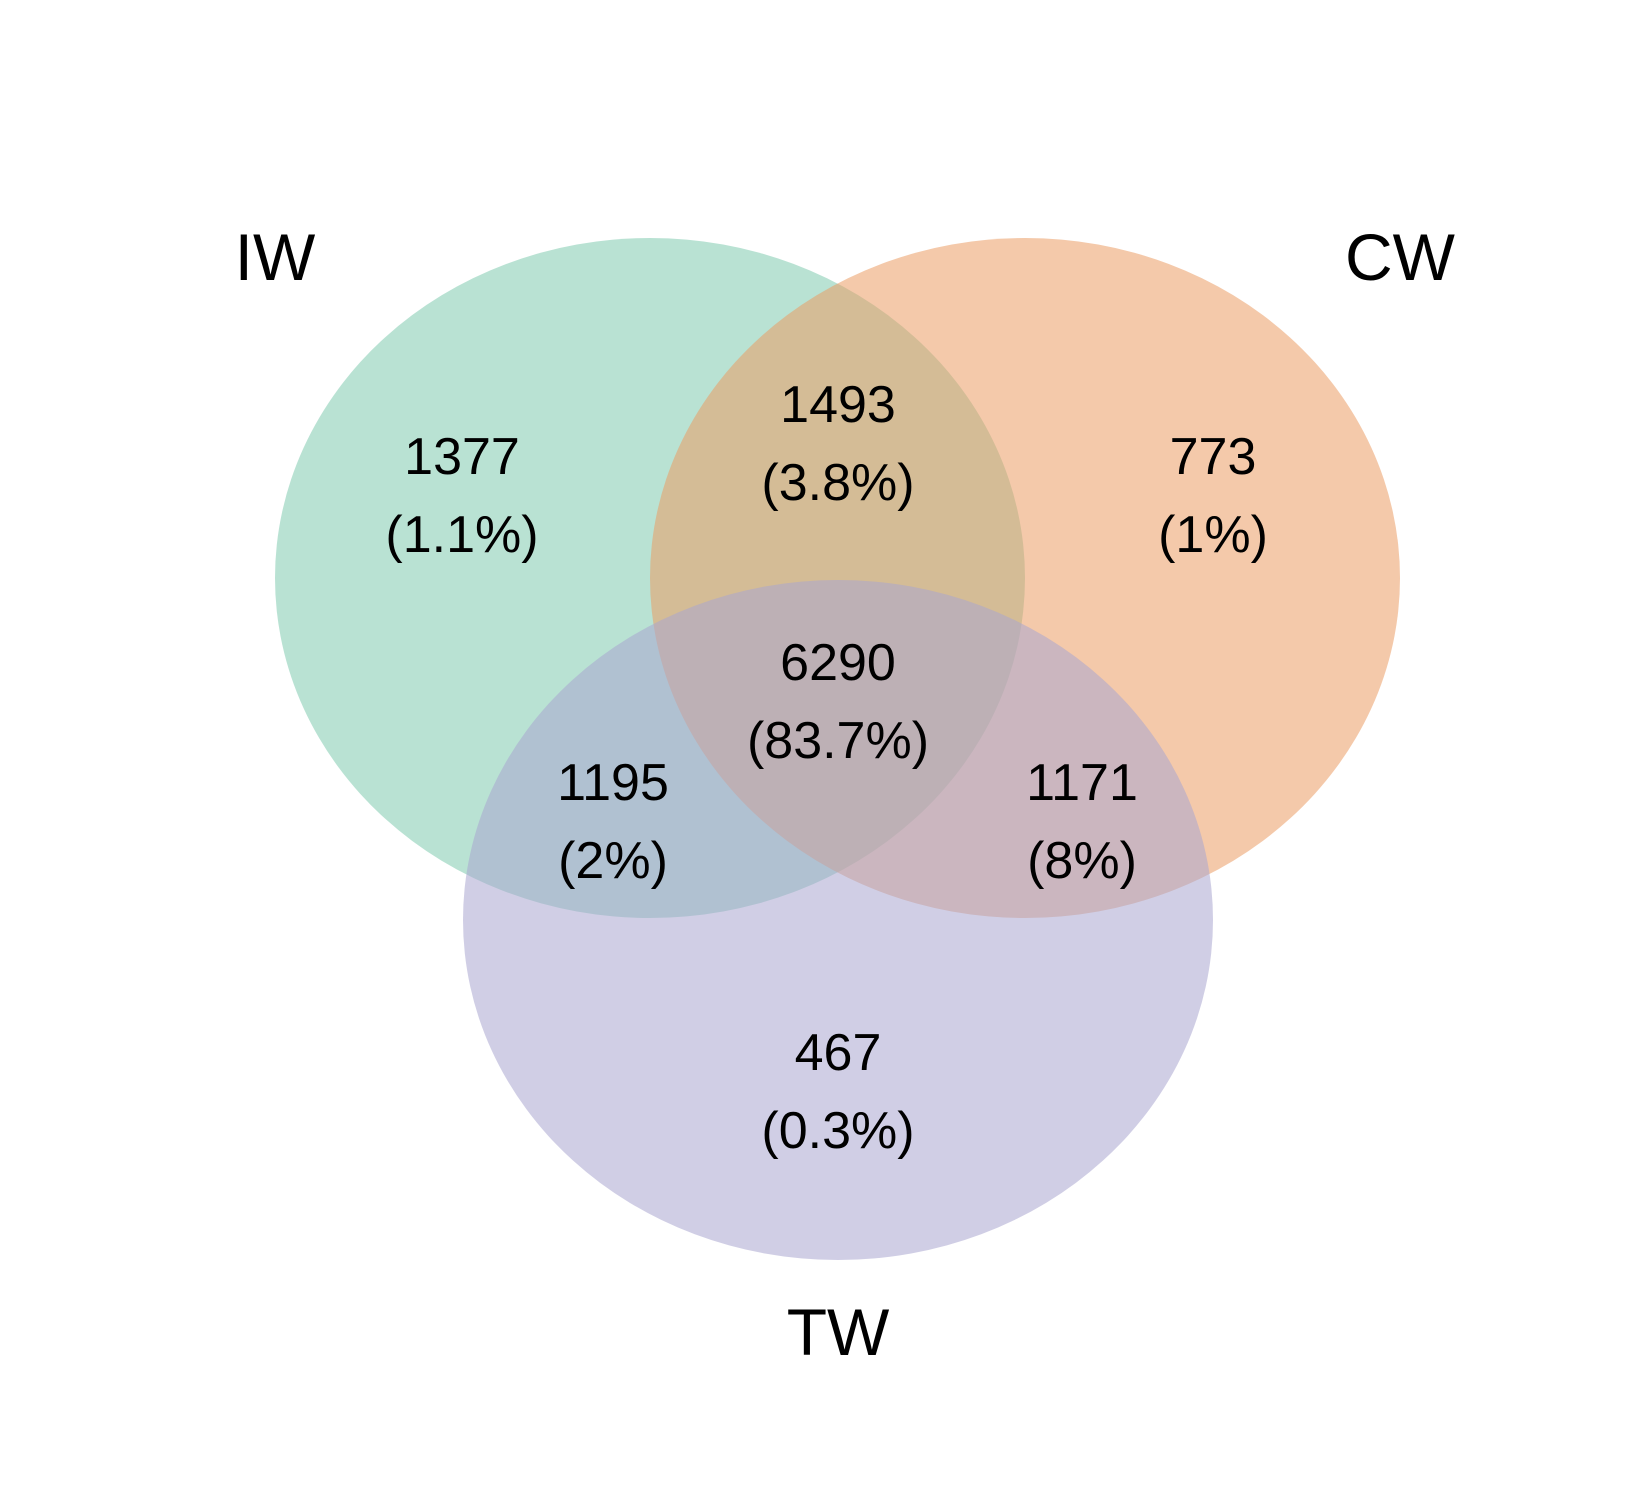 The image size is (1650, 1500). Describe the element at coordinates (837, 1092) in the screenshot. I see `region-tw-only: 467 (0.3%)` at that location.